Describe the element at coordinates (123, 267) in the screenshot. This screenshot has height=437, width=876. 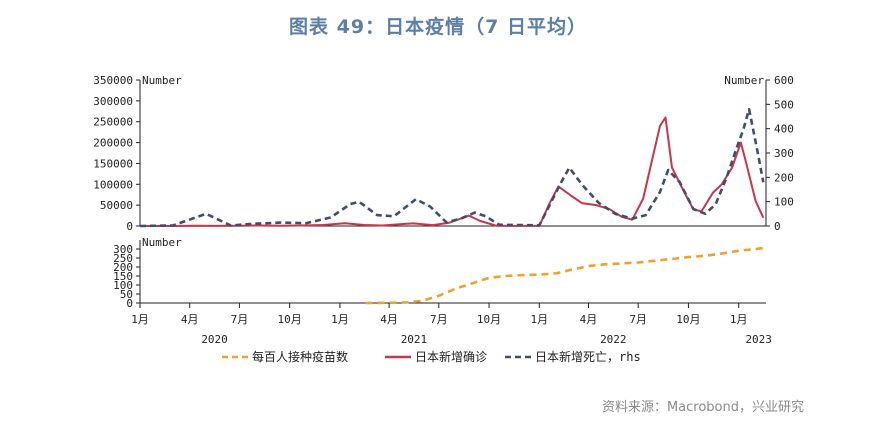
I see `bottom-tick-label: 200` at that location.